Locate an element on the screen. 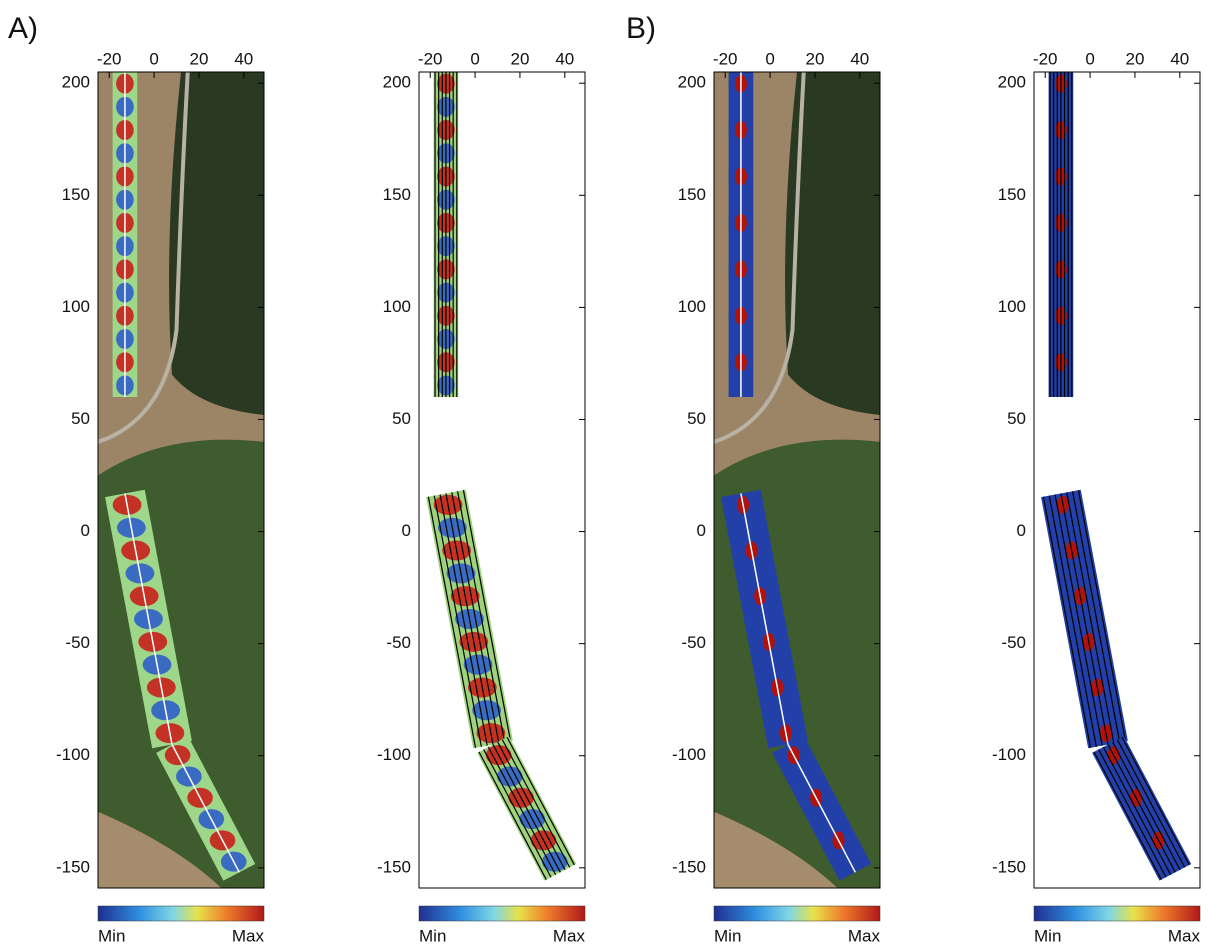  panel-label: A) is located at coordinates (23, 28).